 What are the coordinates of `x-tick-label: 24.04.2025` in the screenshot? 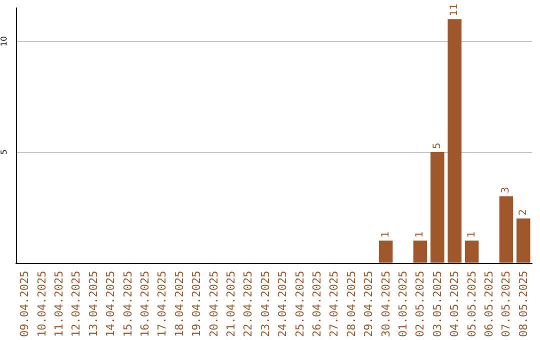 It's located at (283, 304).